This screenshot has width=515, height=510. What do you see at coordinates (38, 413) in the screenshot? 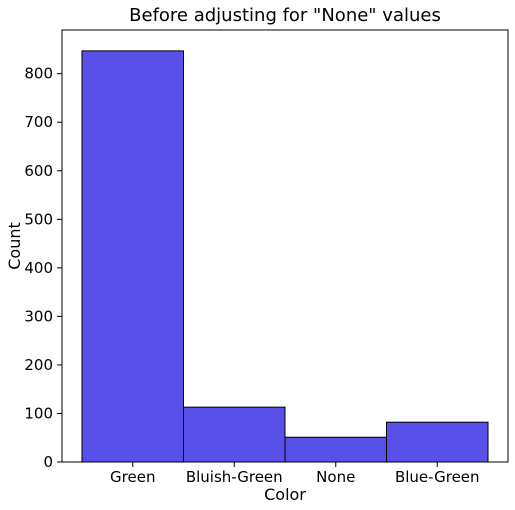
I see `y-tick-label: 100` at bounding box center [38, 413].